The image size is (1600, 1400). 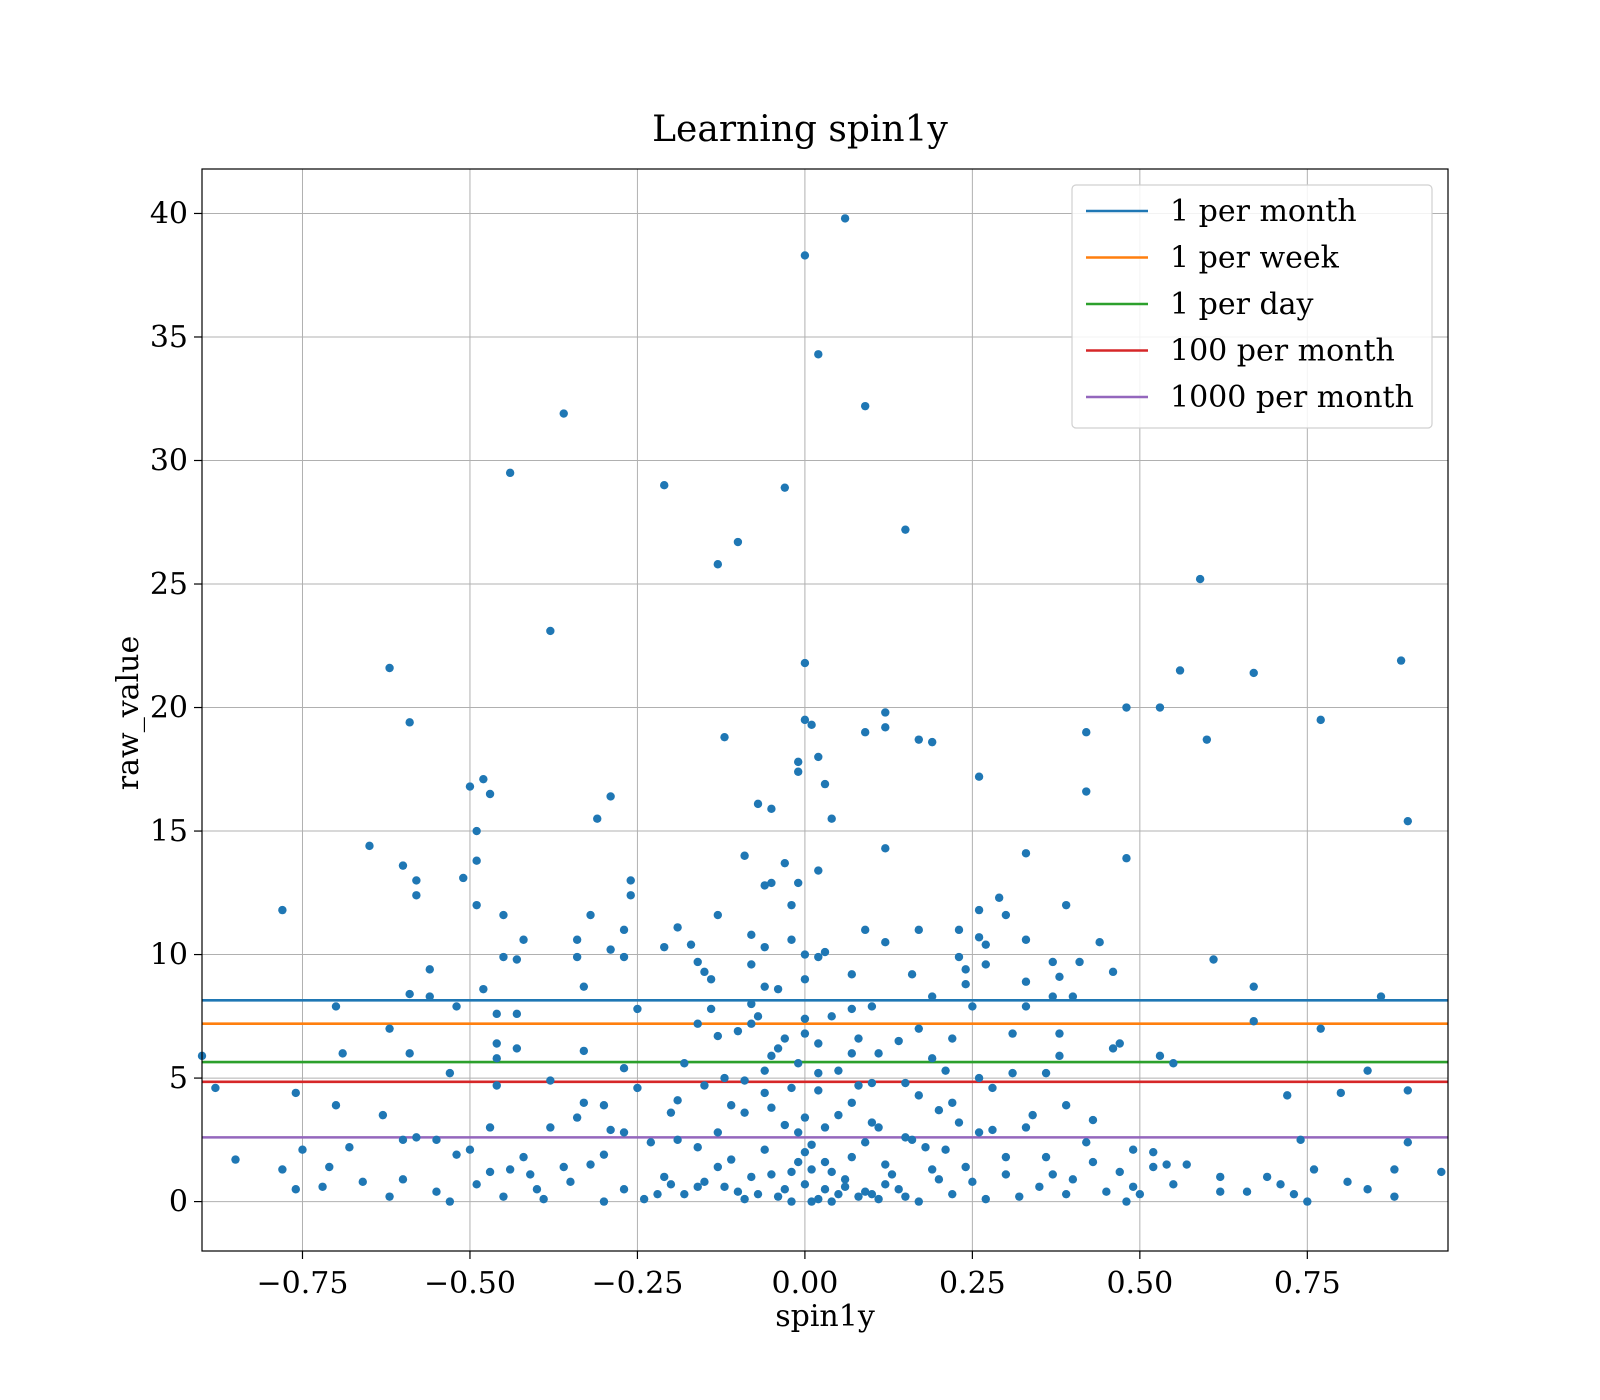 What do you see at coordinates (470, 1283) in the screenshot?
I see `x-tick-label: −0.50` at bounding box center [470, 1283].